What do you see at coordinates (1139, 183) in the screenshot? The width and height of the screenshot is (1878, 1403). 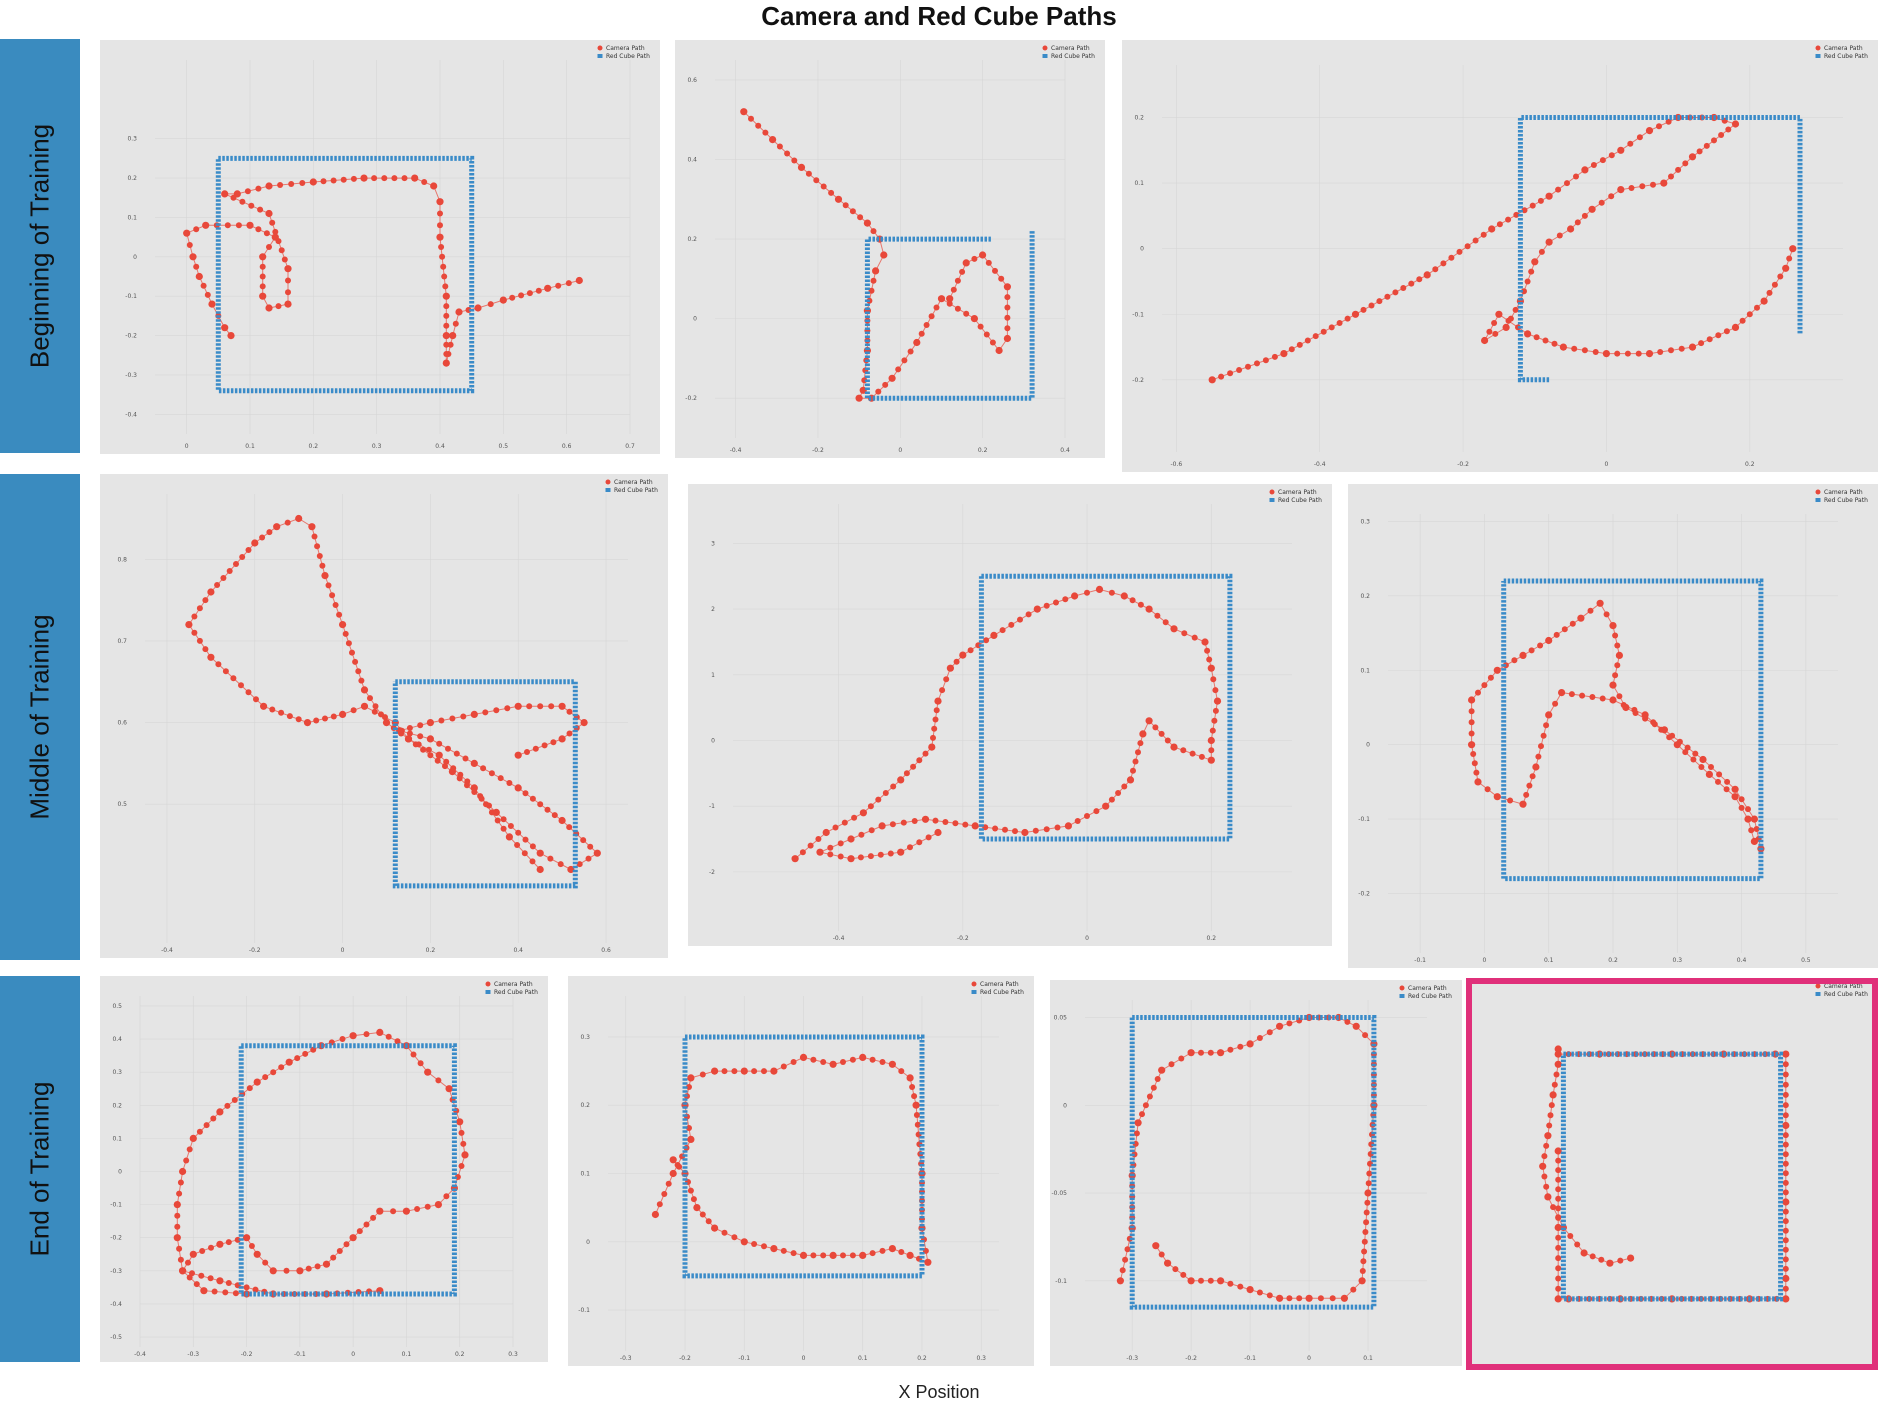 I see `y-tick-label: 0.1` at bounding box center [1139, 183].